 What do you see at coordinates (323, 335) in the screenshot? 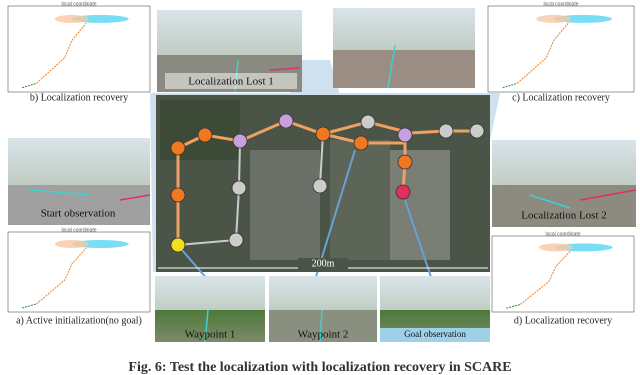
I see `photo-label: Waypoint 2` at bounding box center [323, 335].